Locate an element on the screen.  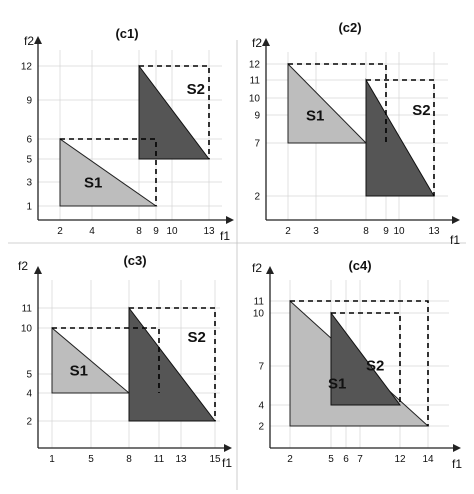
panel-title: (c2) is located at coordinates (349, 27).